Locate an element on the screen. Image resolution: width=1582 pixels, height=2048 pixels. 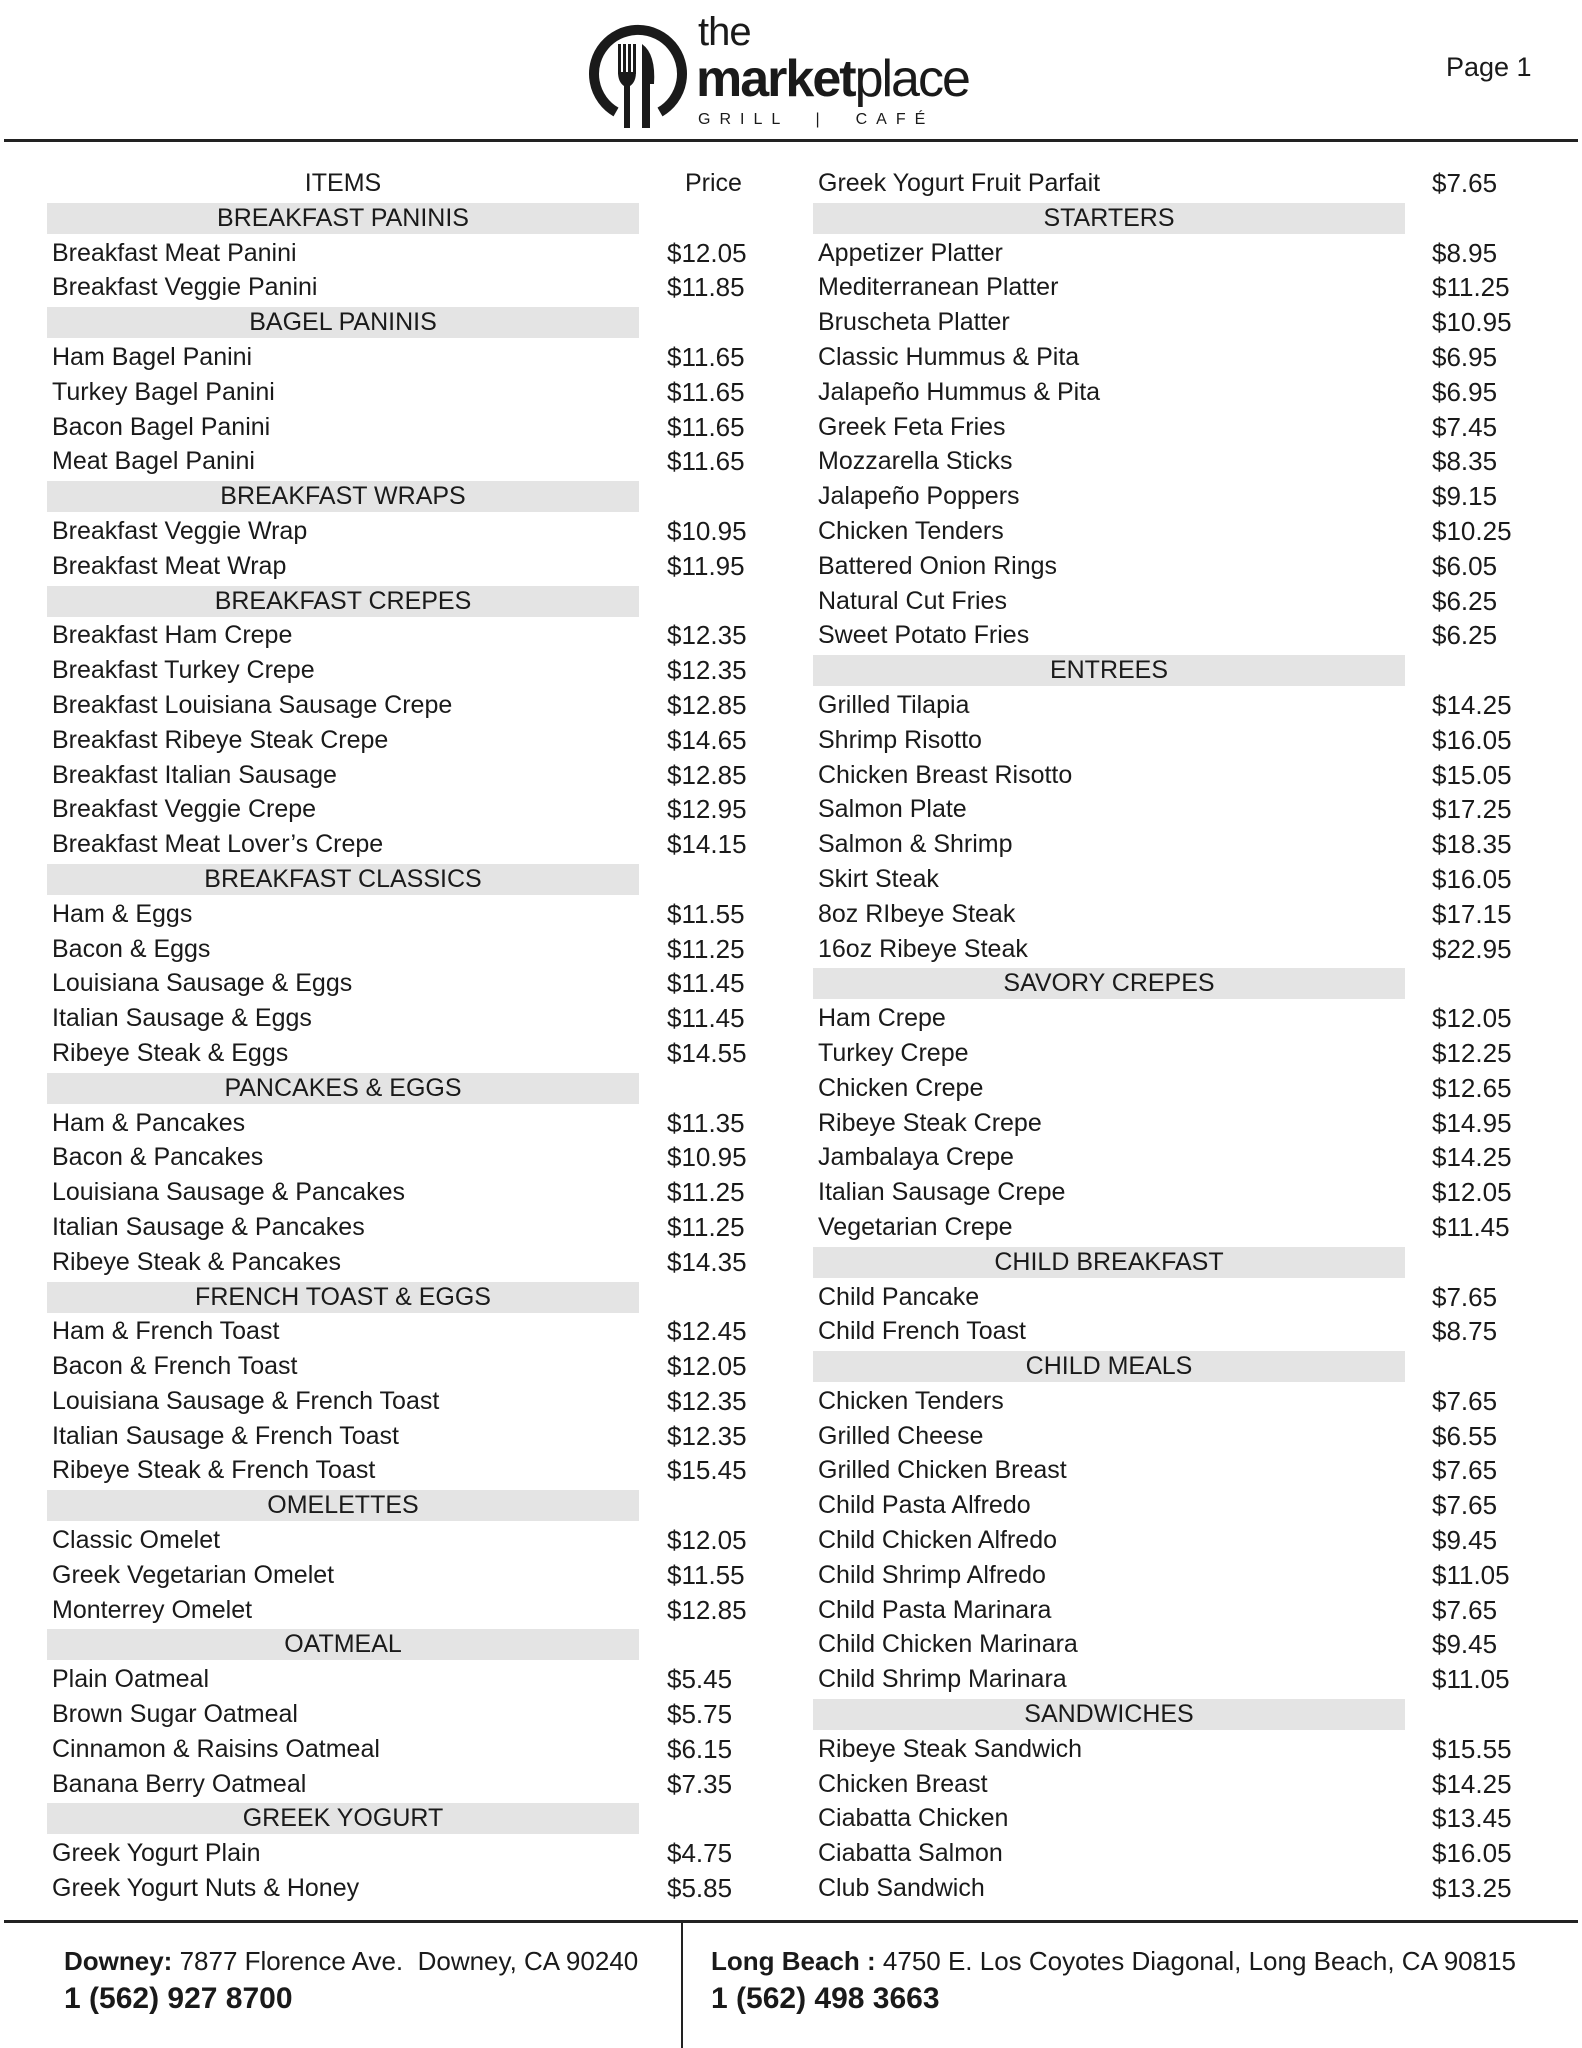
menu-item: Child French Toast $8.75 is located at coordinates (1173, 1331).